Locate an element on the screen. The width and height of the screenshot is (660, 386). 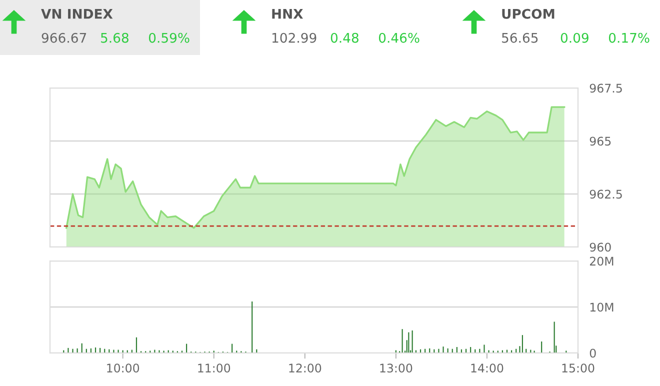
y-tick-label: 0 is located at coordinates (593, 353).